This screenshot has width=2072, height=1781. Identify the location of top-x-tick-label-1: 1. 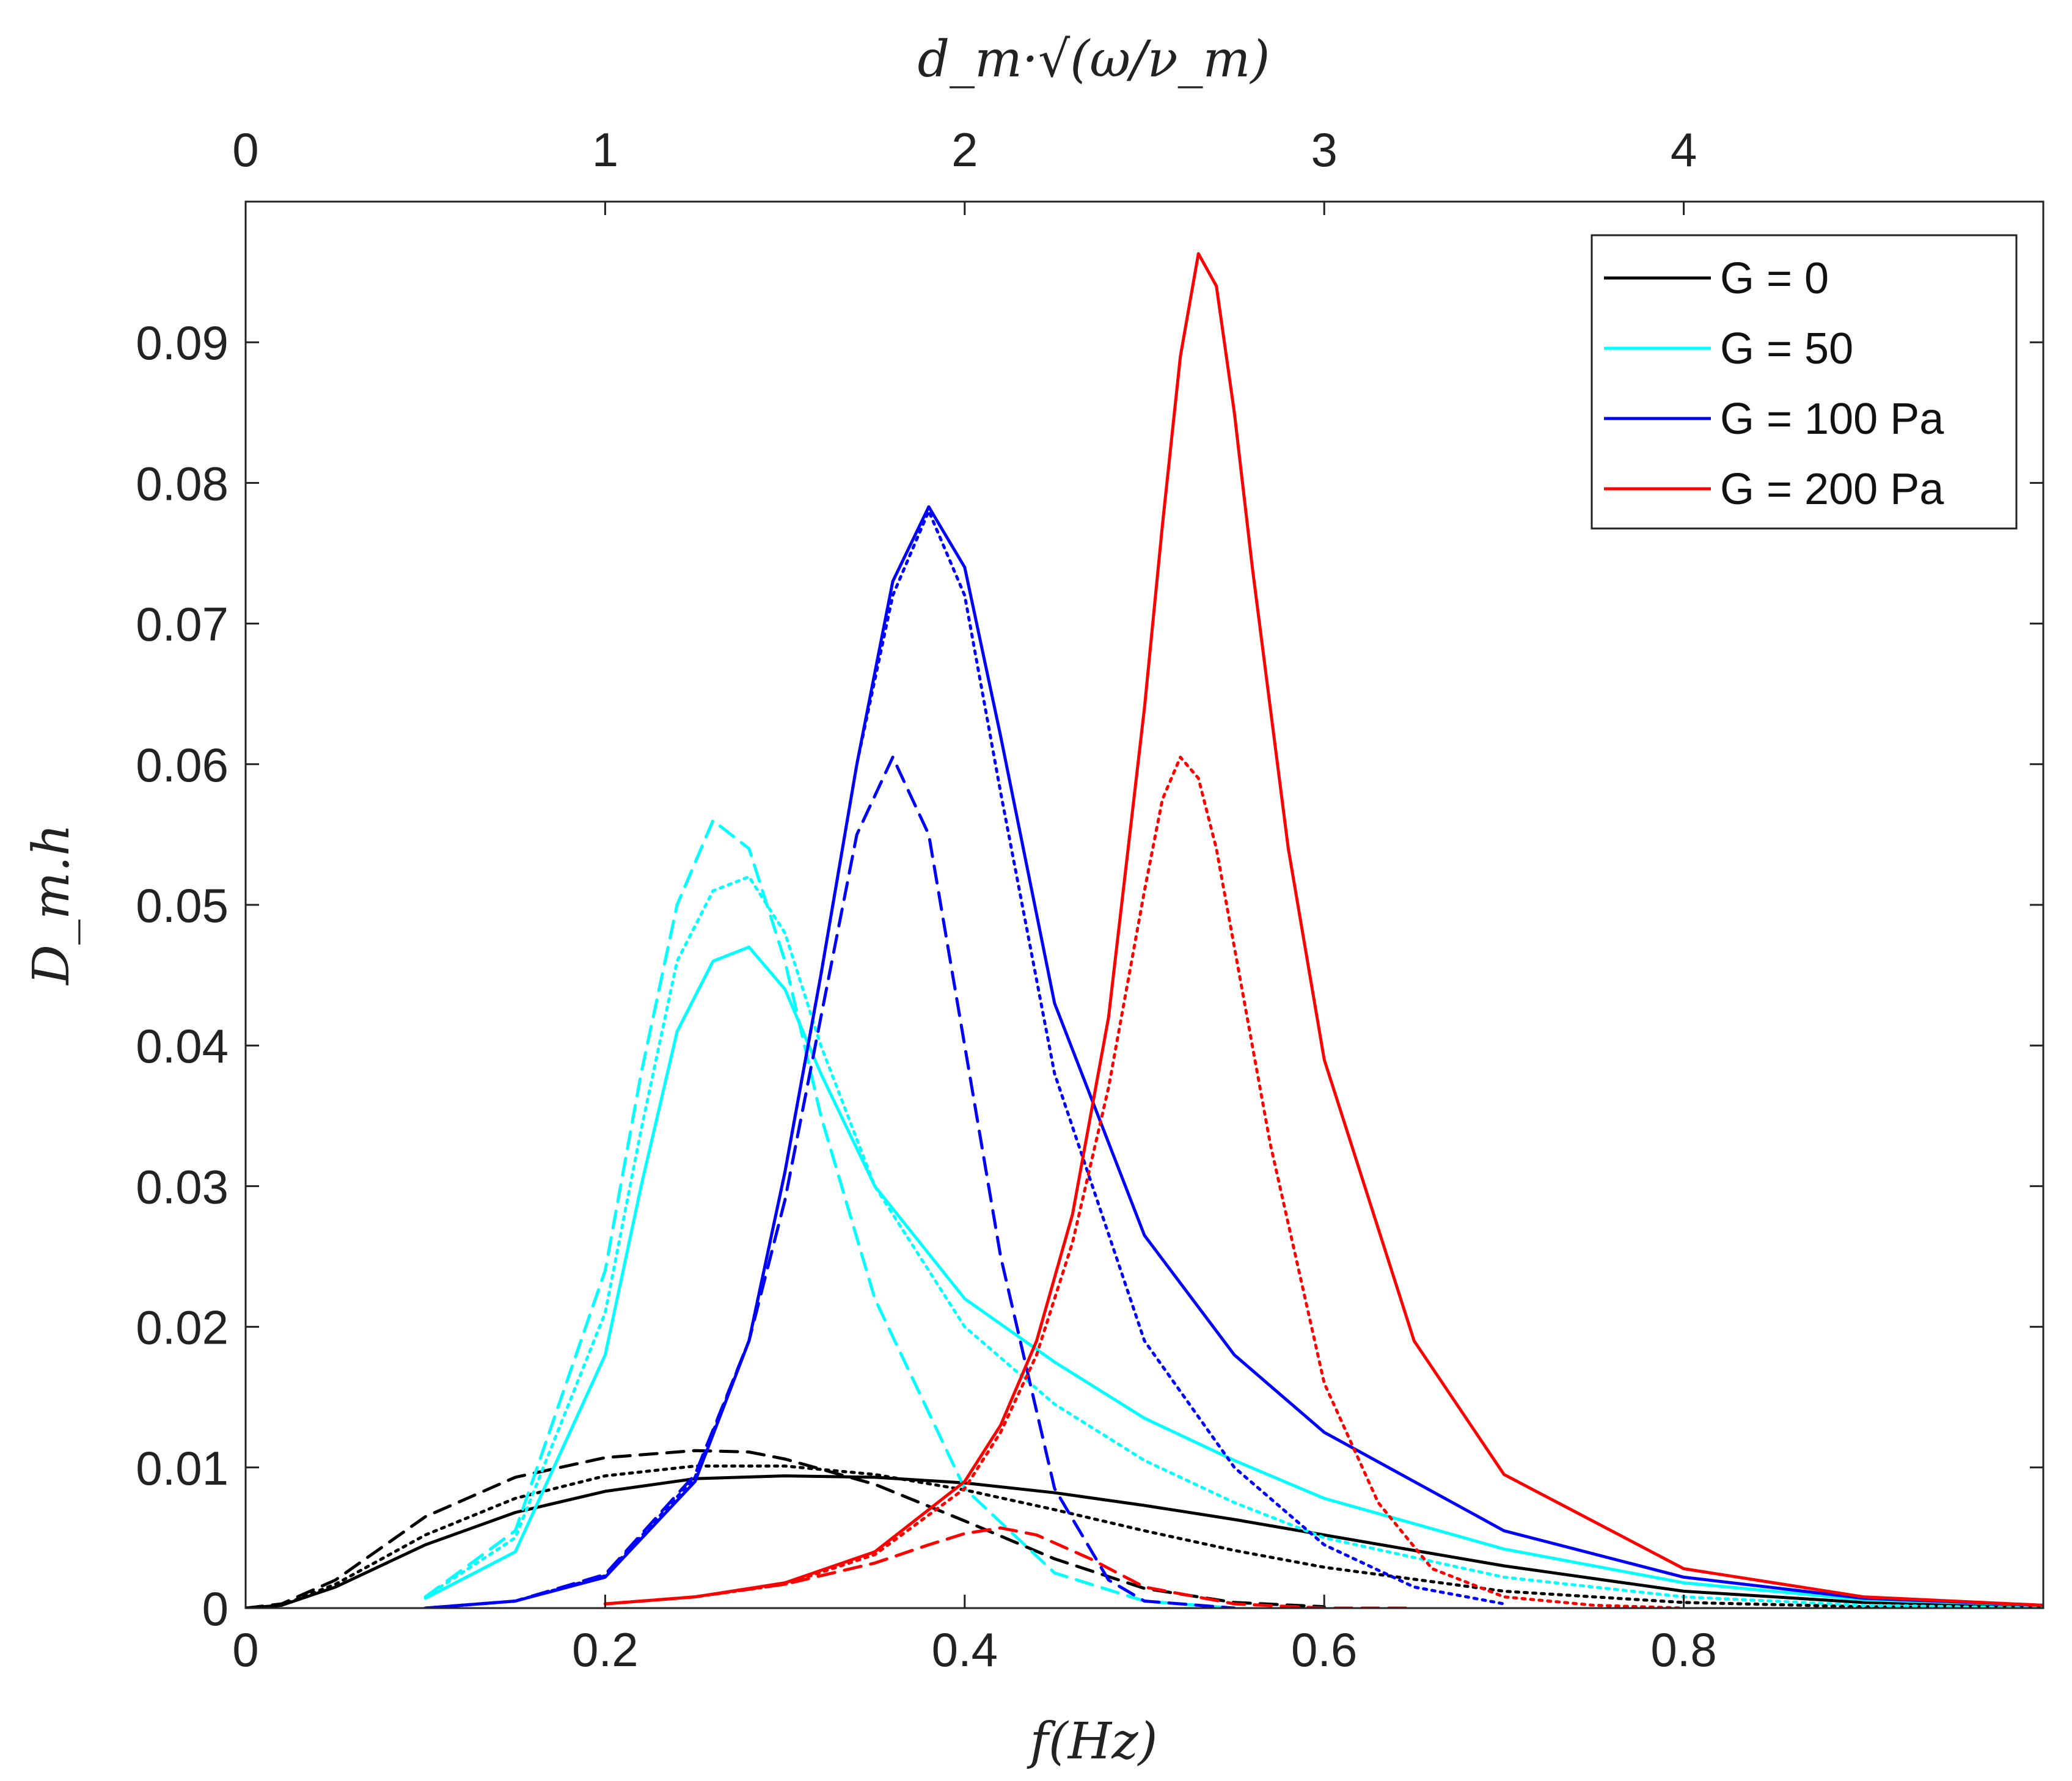
(605, 150).